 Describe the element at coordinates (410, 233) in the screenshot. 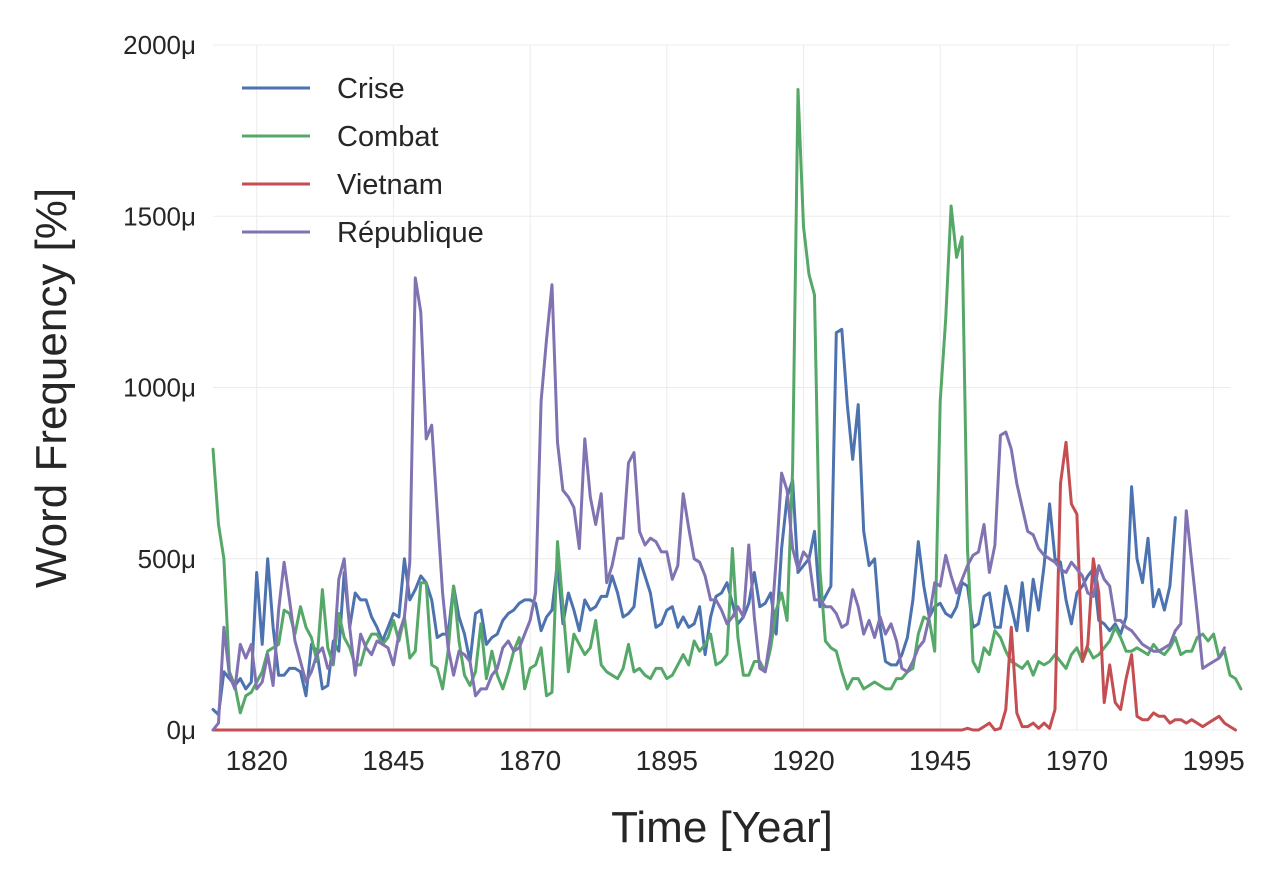

I see `legend-label-republique: République` at that location.